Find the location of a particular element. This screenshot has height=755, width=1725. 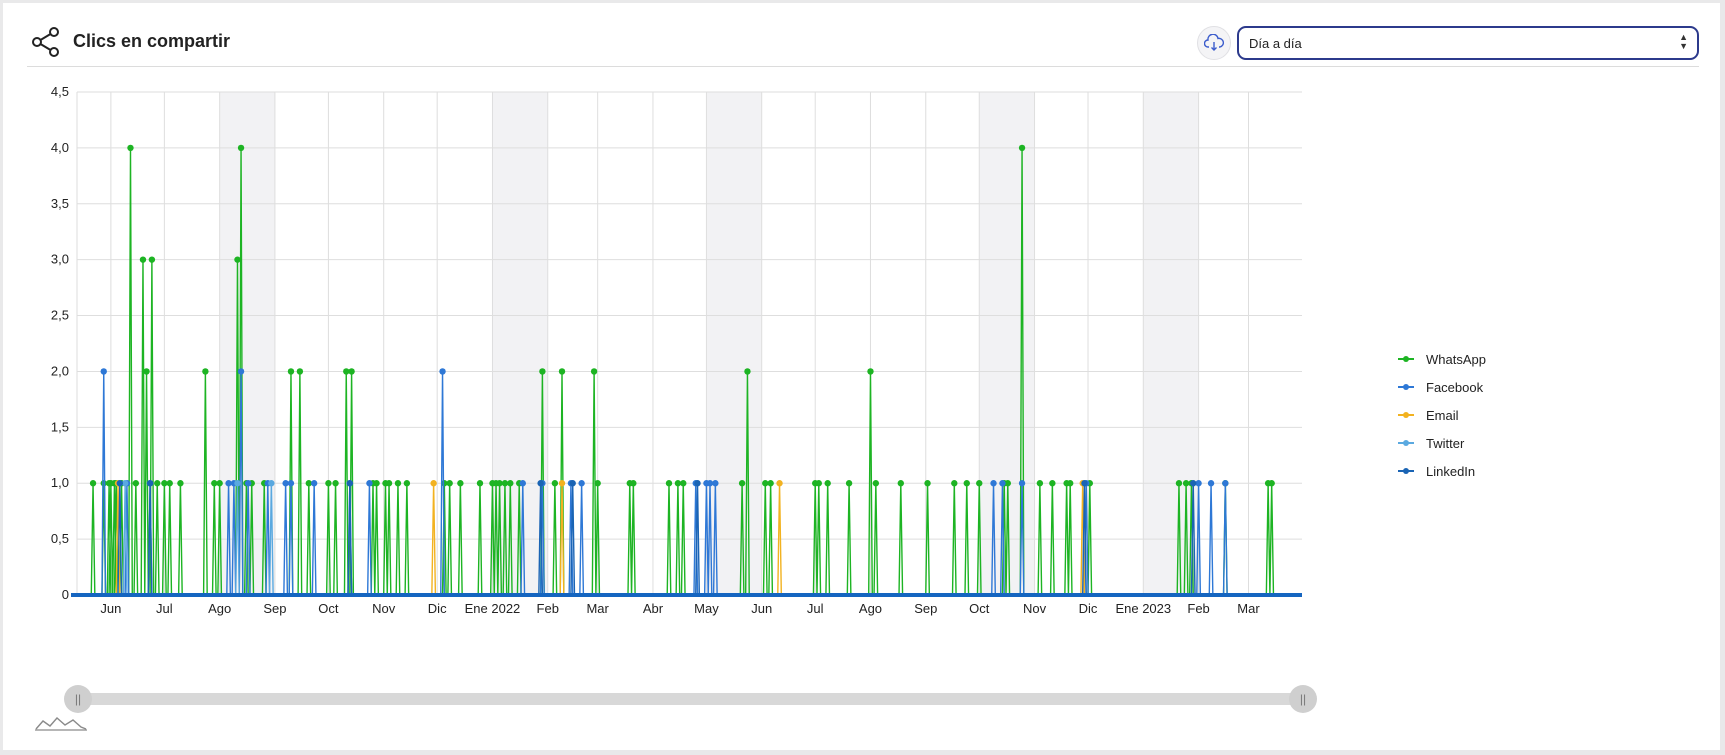

legend-item-twitter: Twitter is located at coordinates (1441, 443).